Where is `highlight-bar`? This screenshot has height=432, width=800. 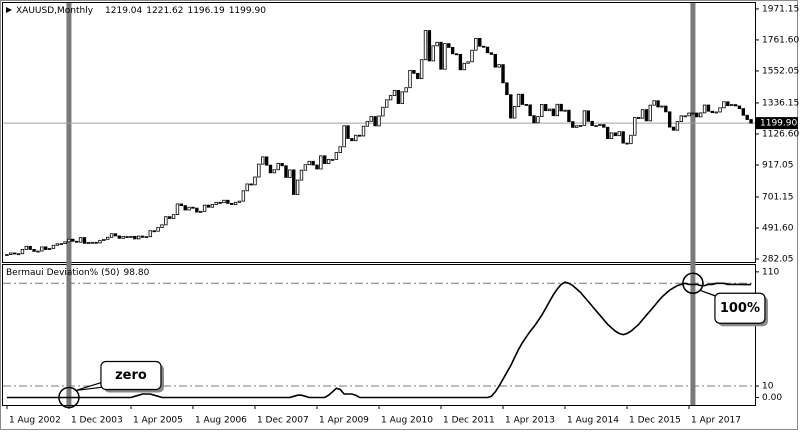
highlight-bar is located at coordinates (693, 204).